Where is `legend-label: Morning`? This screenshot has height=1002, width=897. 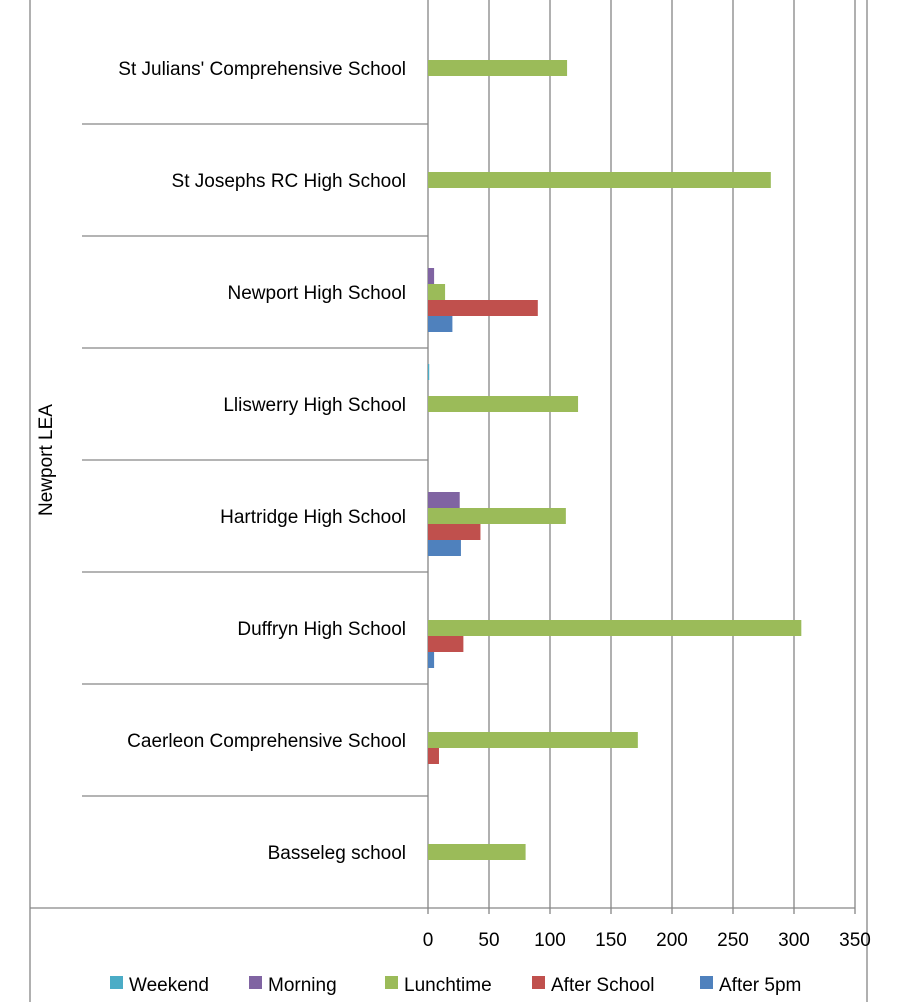 legend-label: Morning is located at coordinates (302, 985).